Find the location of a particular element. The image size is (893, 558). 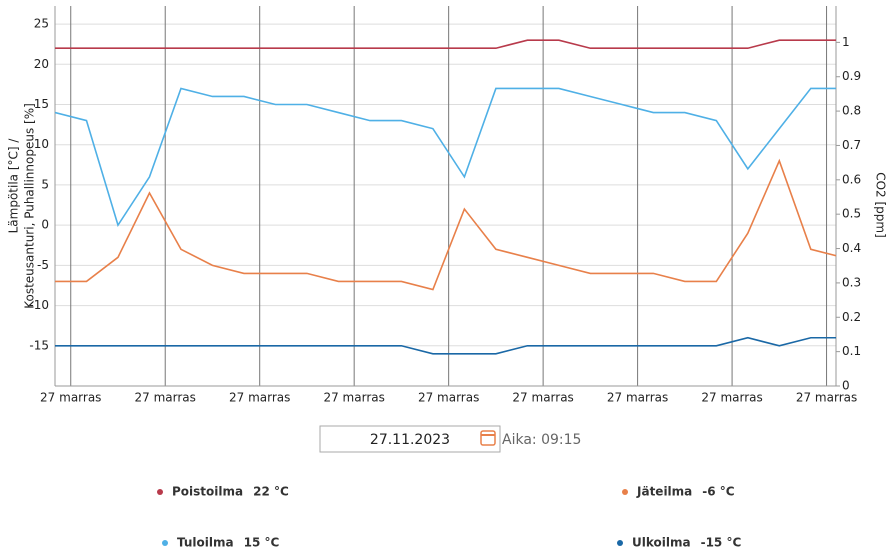

y2-axis-label: CO2 [ppm] is located at coordinates (881, 205).